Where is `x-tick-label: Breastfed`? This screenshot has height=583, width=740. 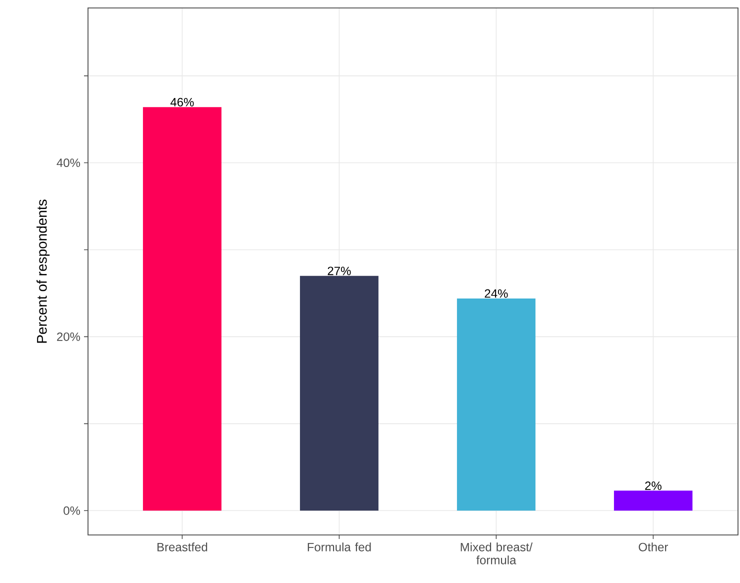
x-tick-label: Breastfed is located at coordinates (183, 547).